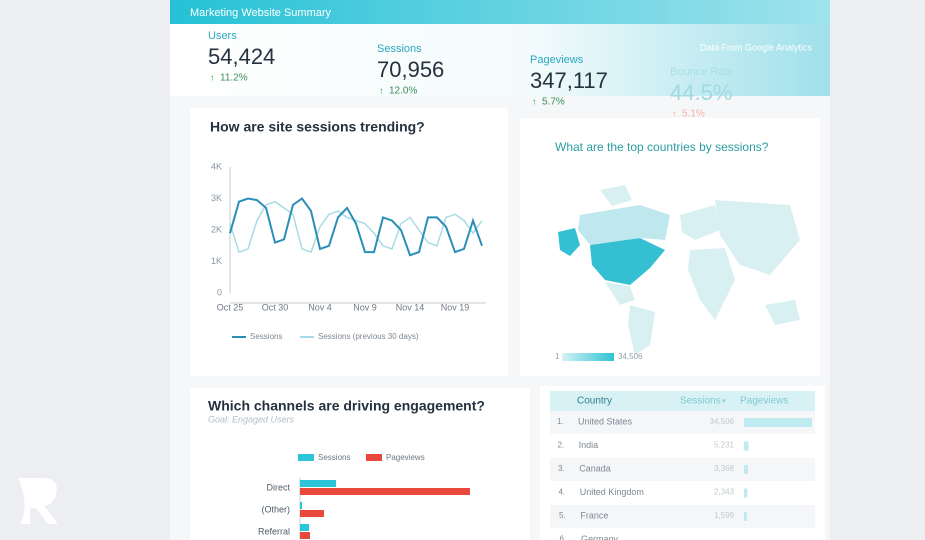  What do you see at coordinates (724, 445) in the screenshot?
I see `table-cell: 5,231` at bounding box center [724, 445].